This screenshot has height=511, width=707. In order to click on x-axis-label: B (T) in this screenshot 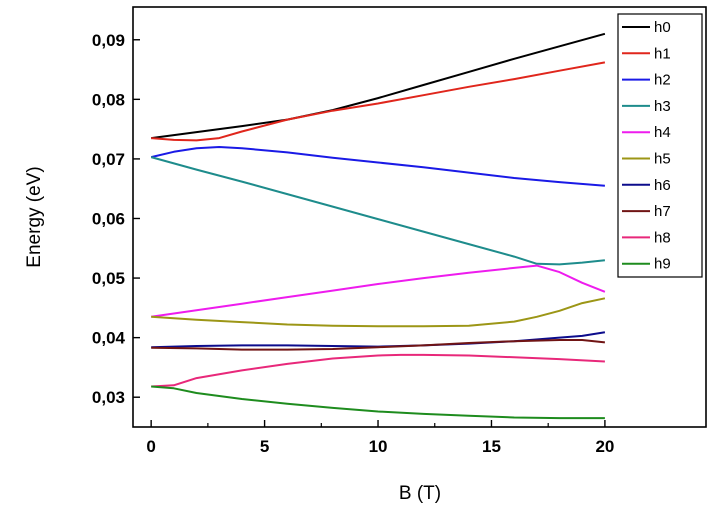, I will do `click(420, 493)`.